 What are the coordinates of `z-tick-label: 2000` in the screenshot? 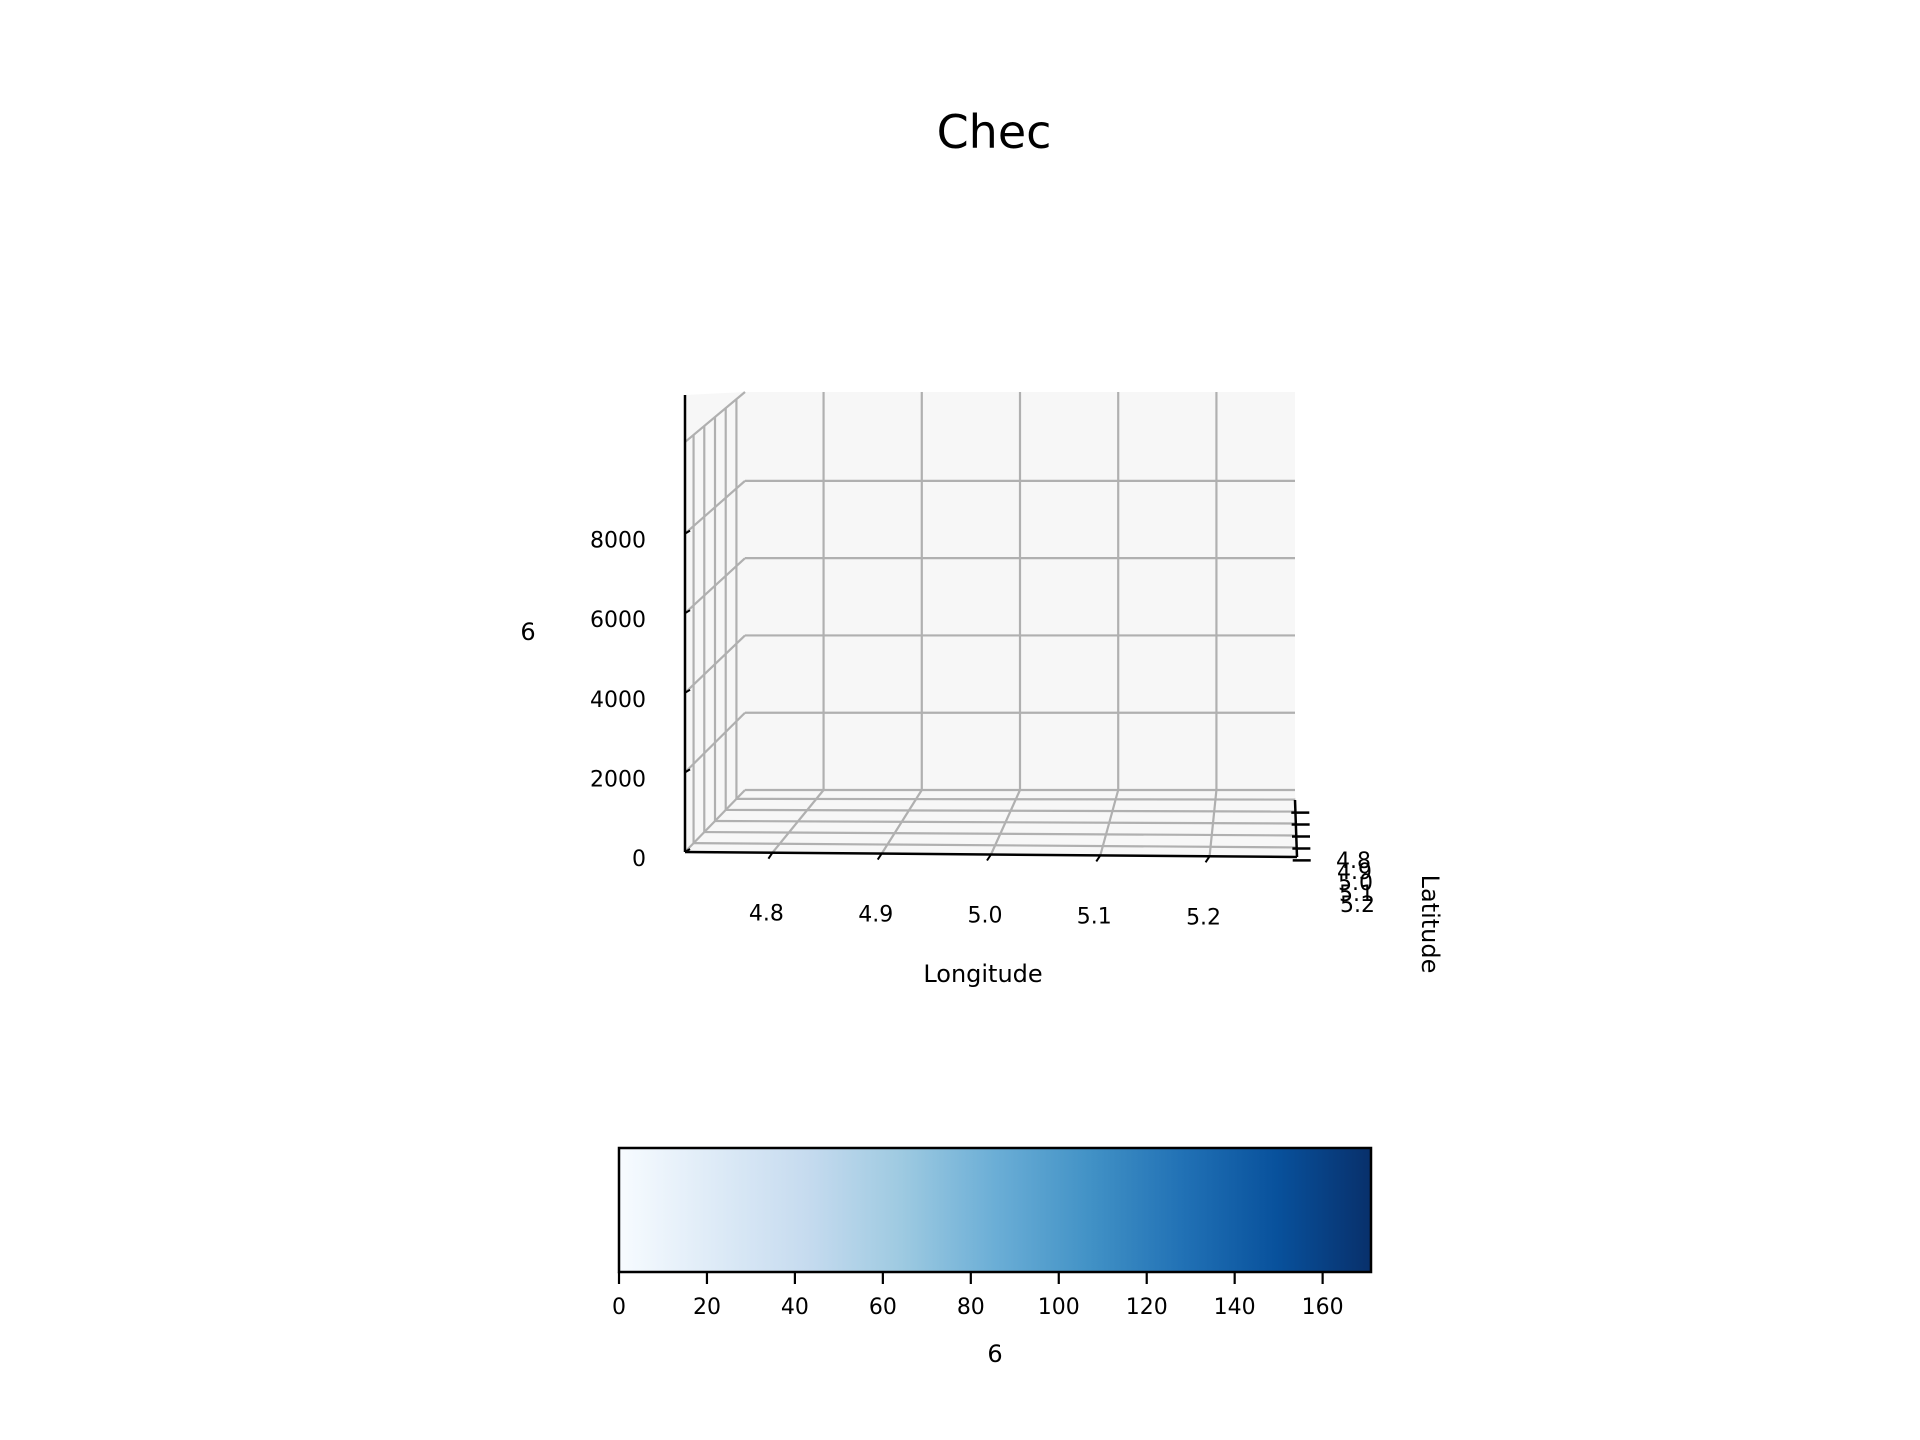 It's located at (618, 779).